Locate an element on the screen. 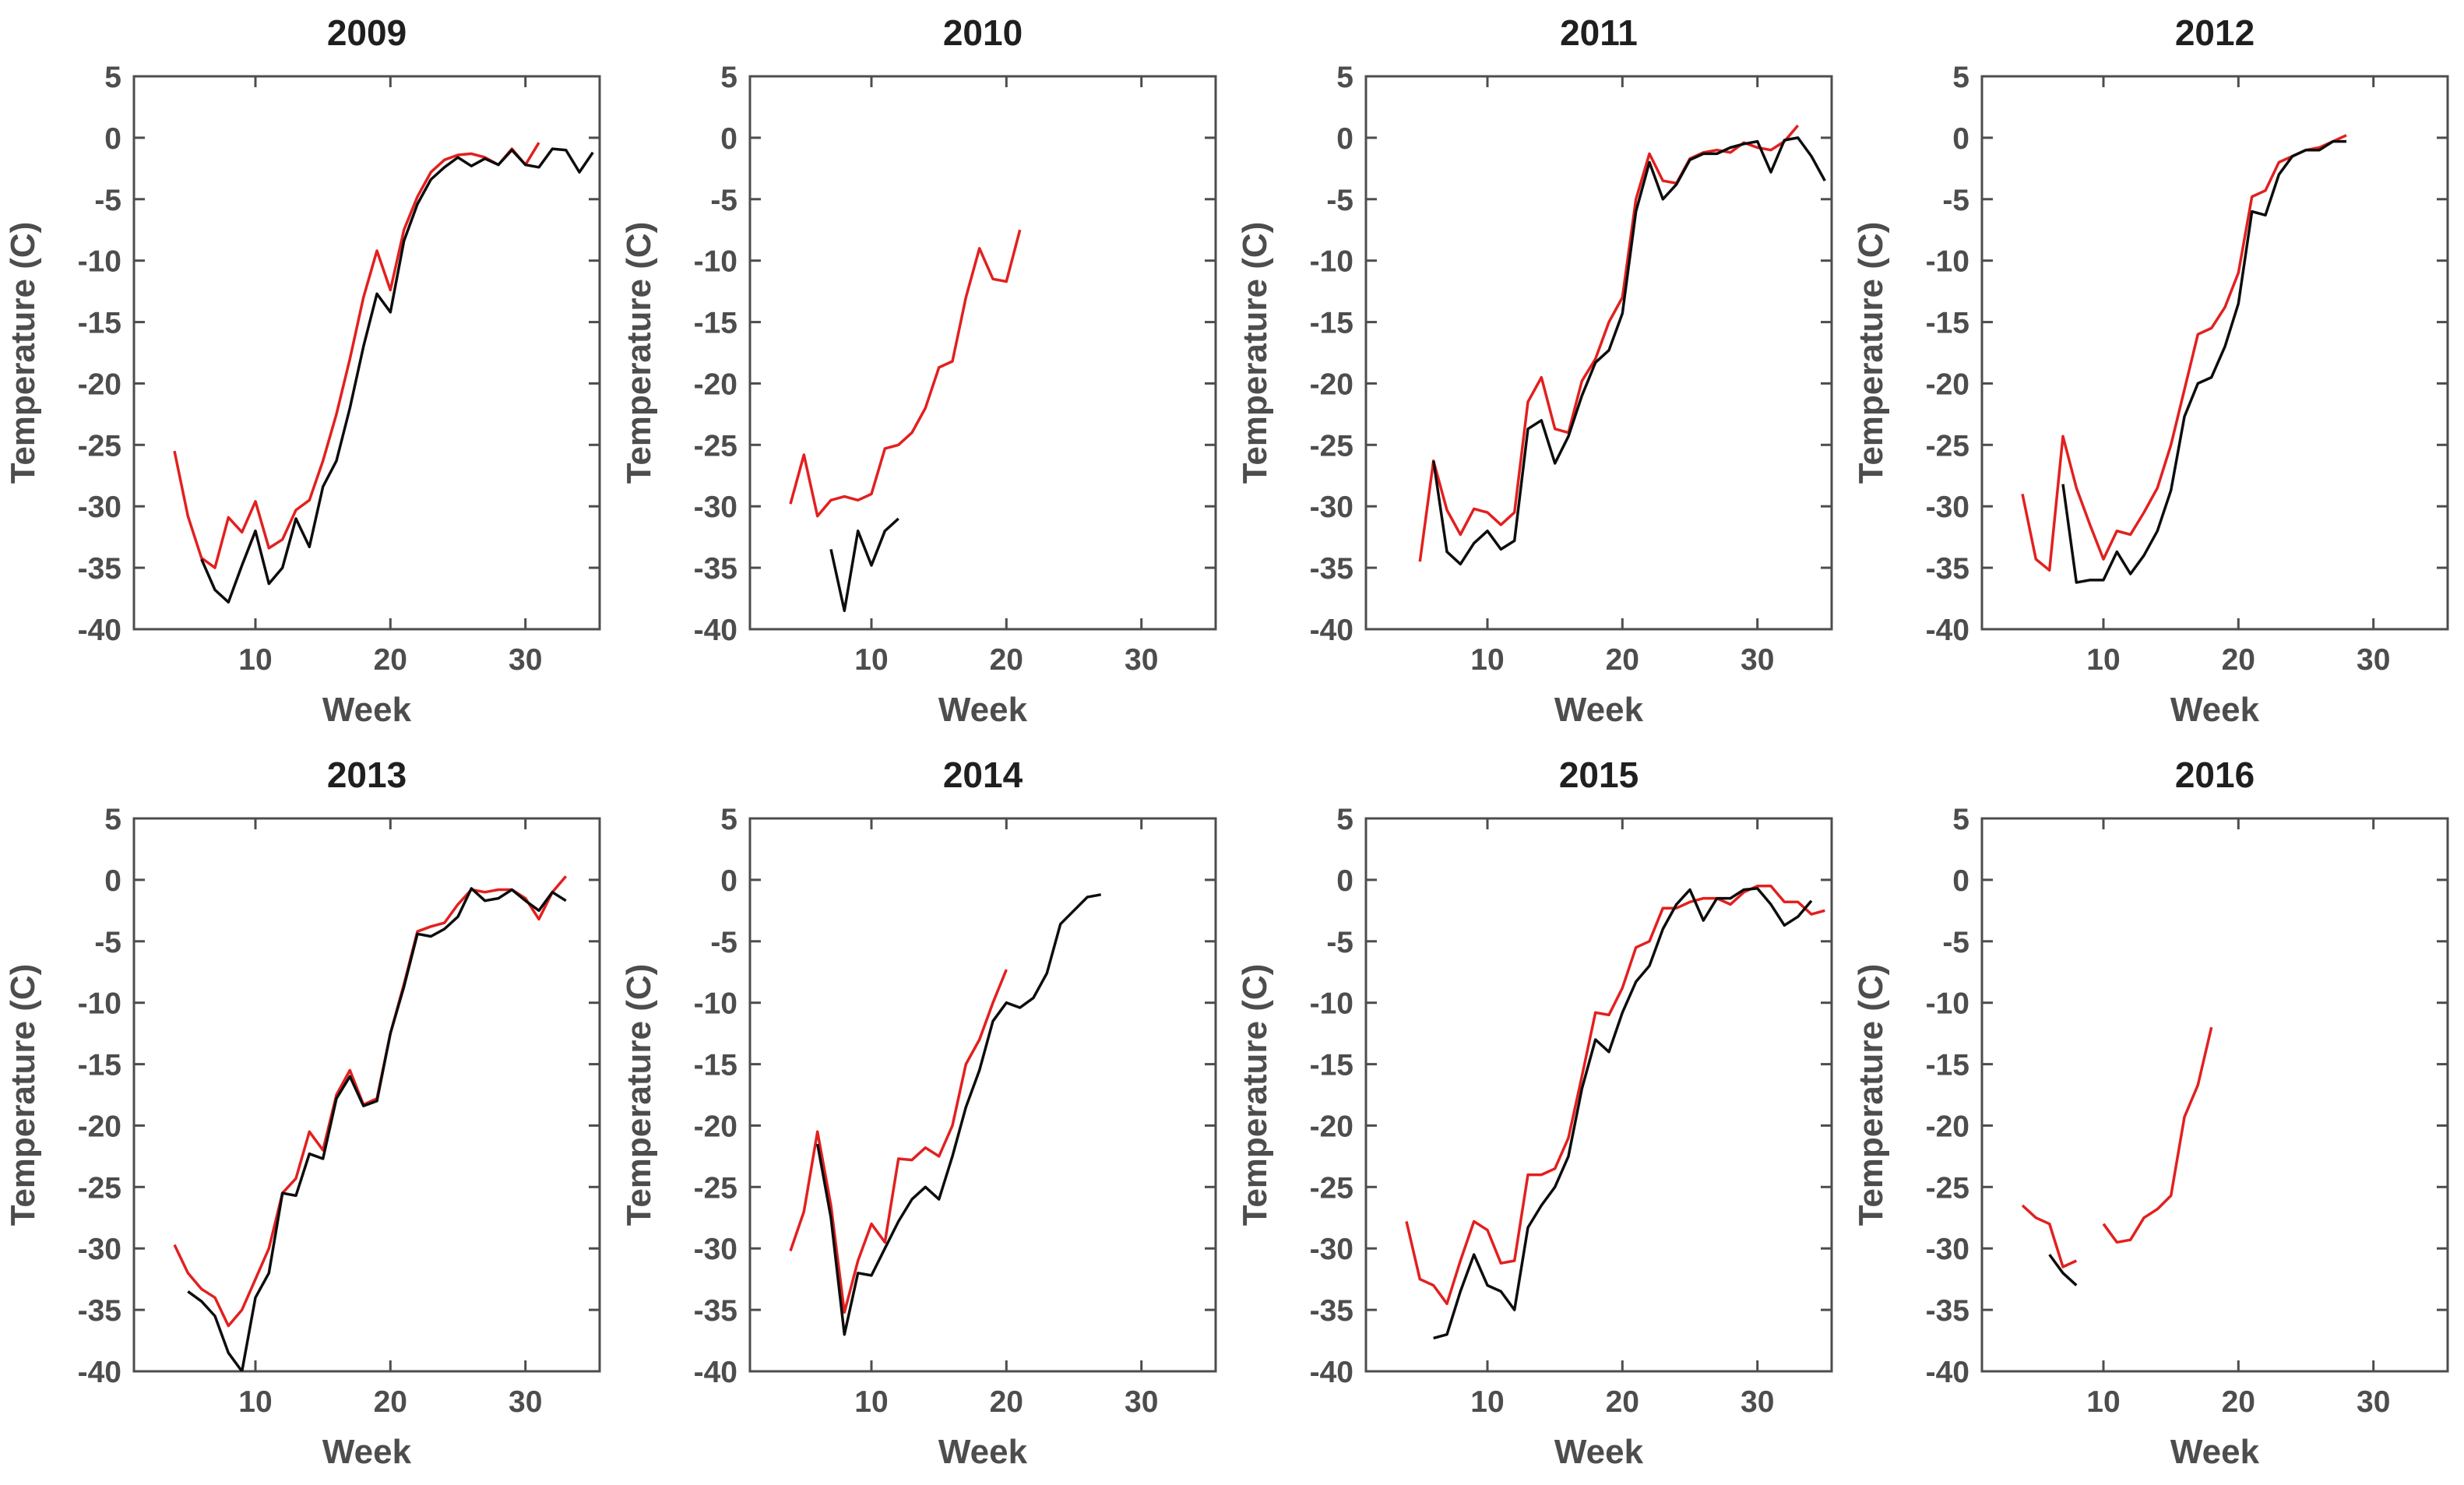  subplot-title: 2009 is located at coordinates (367, 32).